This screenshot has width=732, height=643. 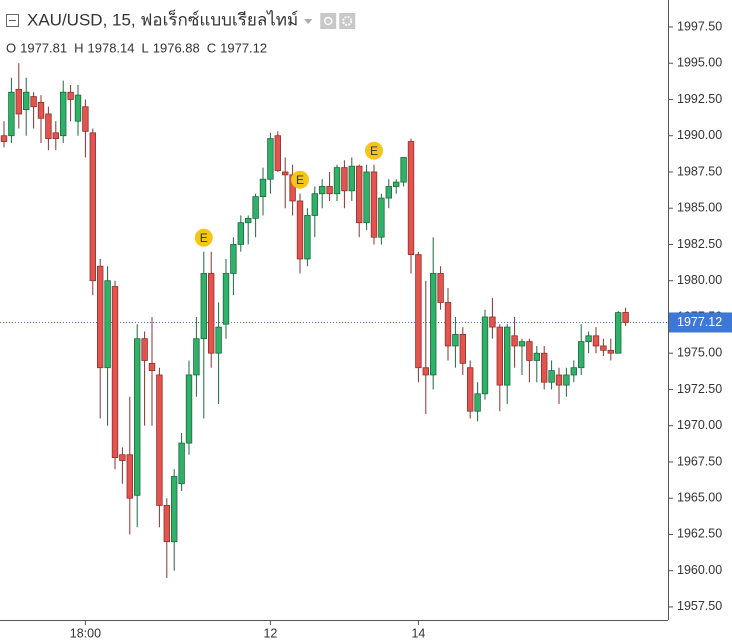 I want to click on y-tick-label: 1985.00, so click(x=699, y=208).